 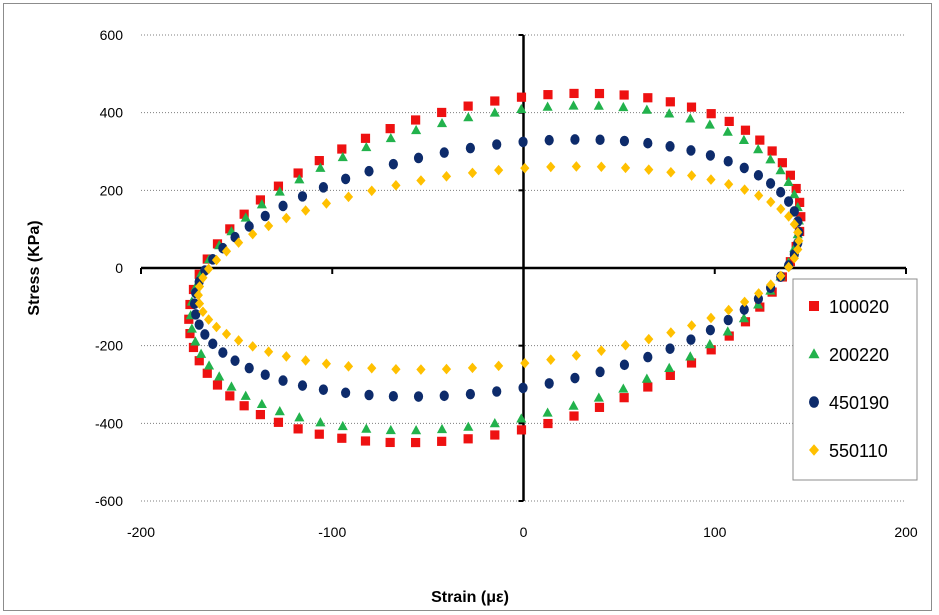 What do you see at coordinates (855, 379) in the screenshot?
I see `legend: 100020 200220 450190 550110` at bounding box center [855, 379].